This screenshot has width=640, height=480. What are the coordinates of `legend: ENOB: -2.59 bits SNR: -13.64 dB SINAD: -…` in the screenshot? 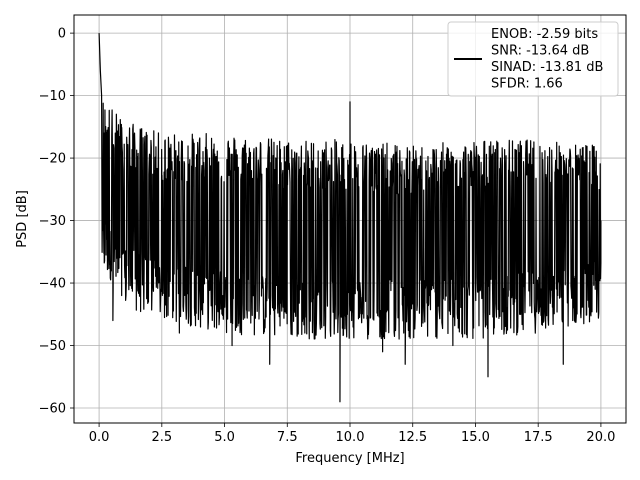 It's located at (533, 59).